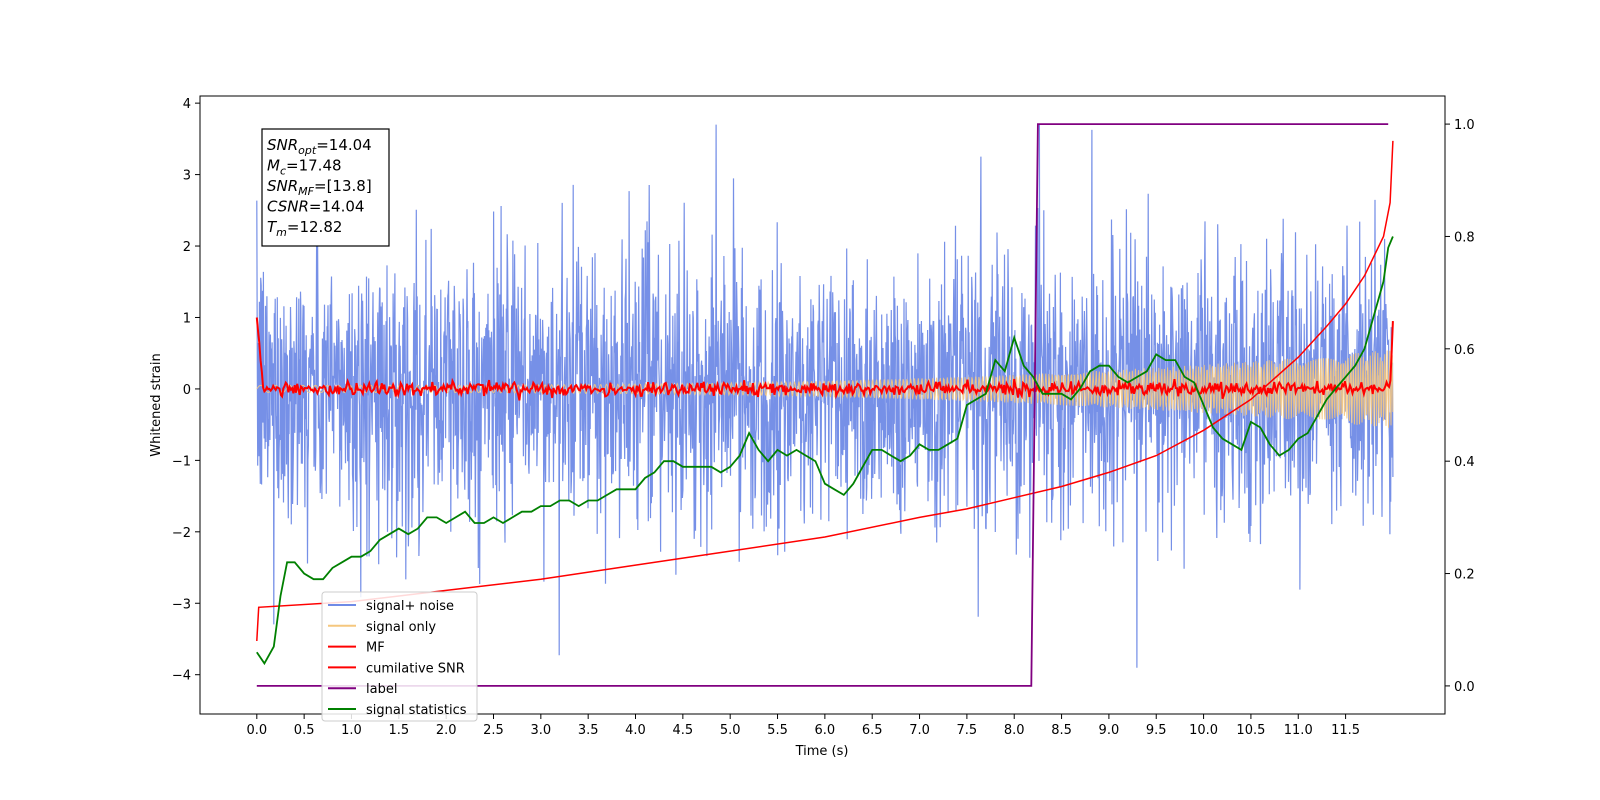 This screenshot has width=1600, height=800. Describe the element at coordinates (181, 533) in the screenshot. I see `y-tick-label: −2` at that location.